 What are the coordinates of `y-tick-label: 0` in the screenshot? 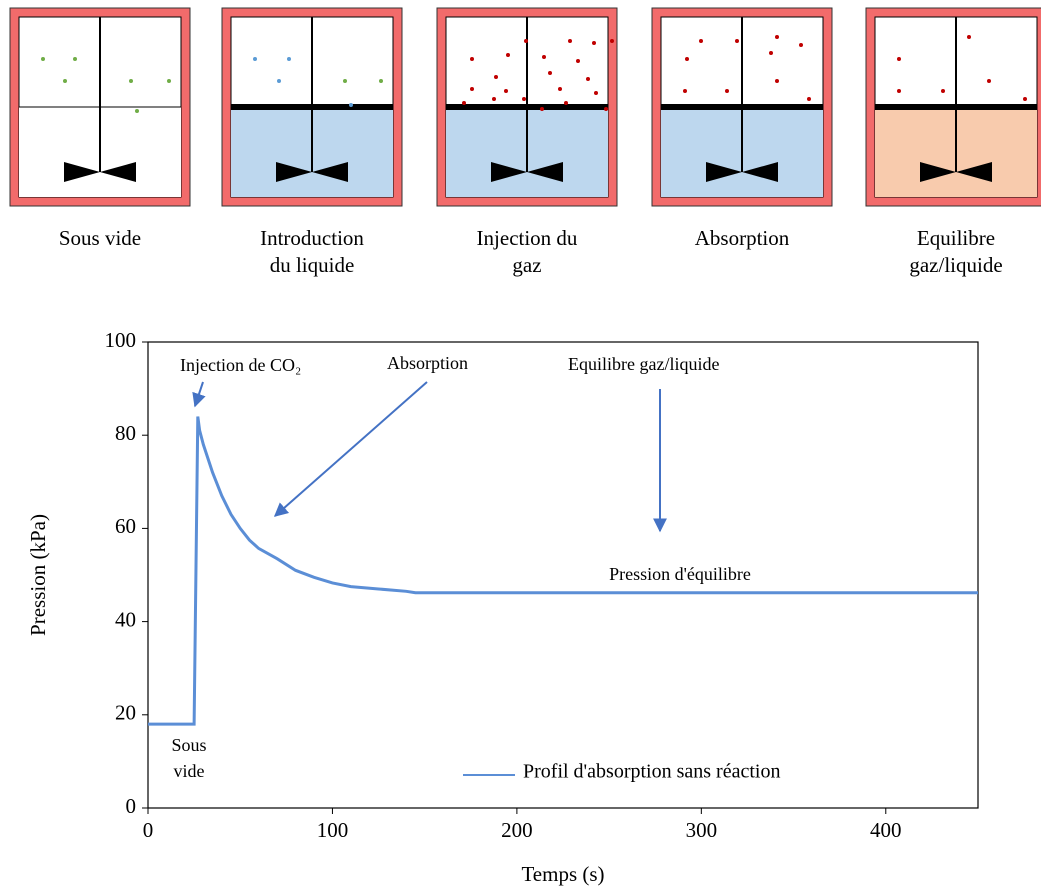 It's located at (131, 806).